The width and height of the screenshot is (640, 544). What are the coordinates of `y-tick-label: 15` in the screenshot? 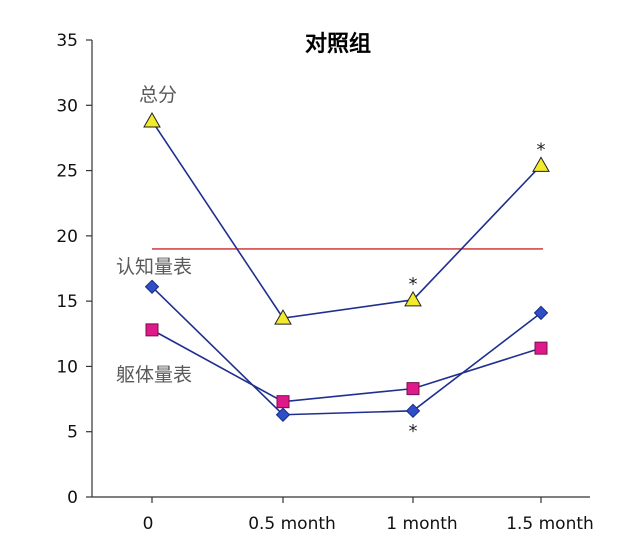 It's located at (67, 302).